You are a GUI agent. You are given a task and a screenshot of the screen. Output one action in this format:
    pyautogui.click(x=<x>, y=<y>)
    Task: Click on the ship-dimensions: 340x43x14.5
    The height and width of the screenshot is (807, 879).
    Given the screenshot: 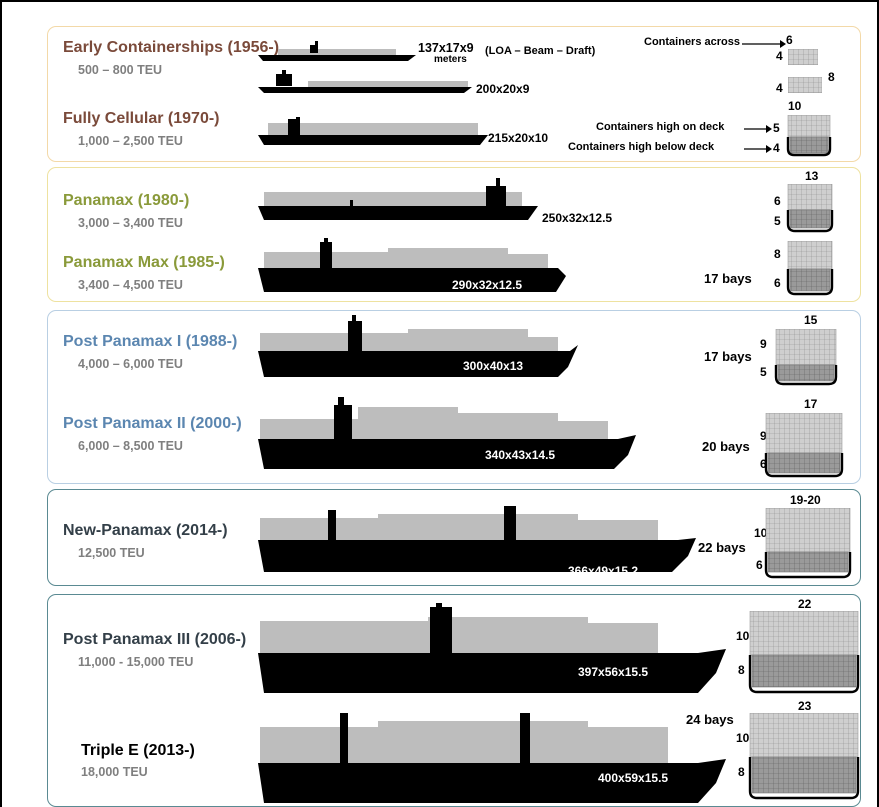 What is the action you would take?
    pyautogui.click(x=520, y=455)
    